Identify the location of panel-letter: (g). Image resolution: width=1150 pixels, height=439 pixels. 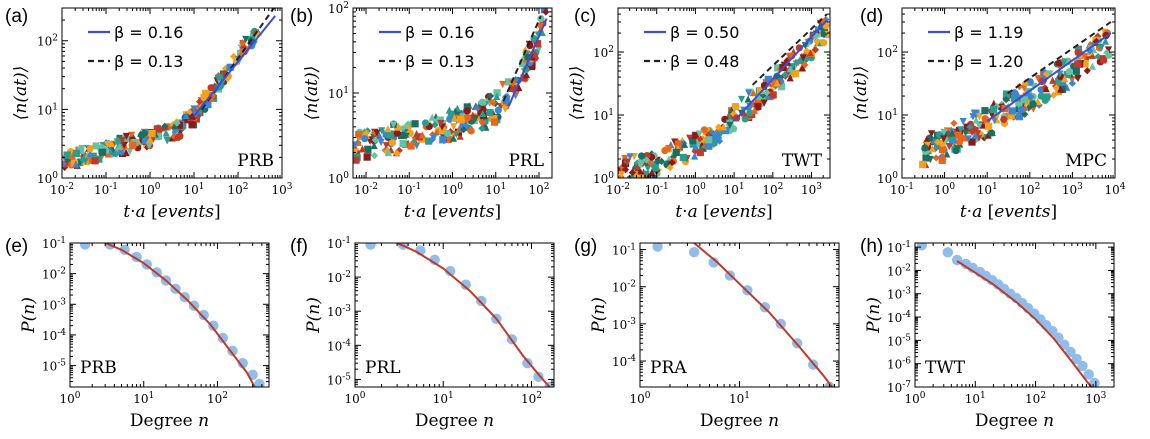
(585, 246).